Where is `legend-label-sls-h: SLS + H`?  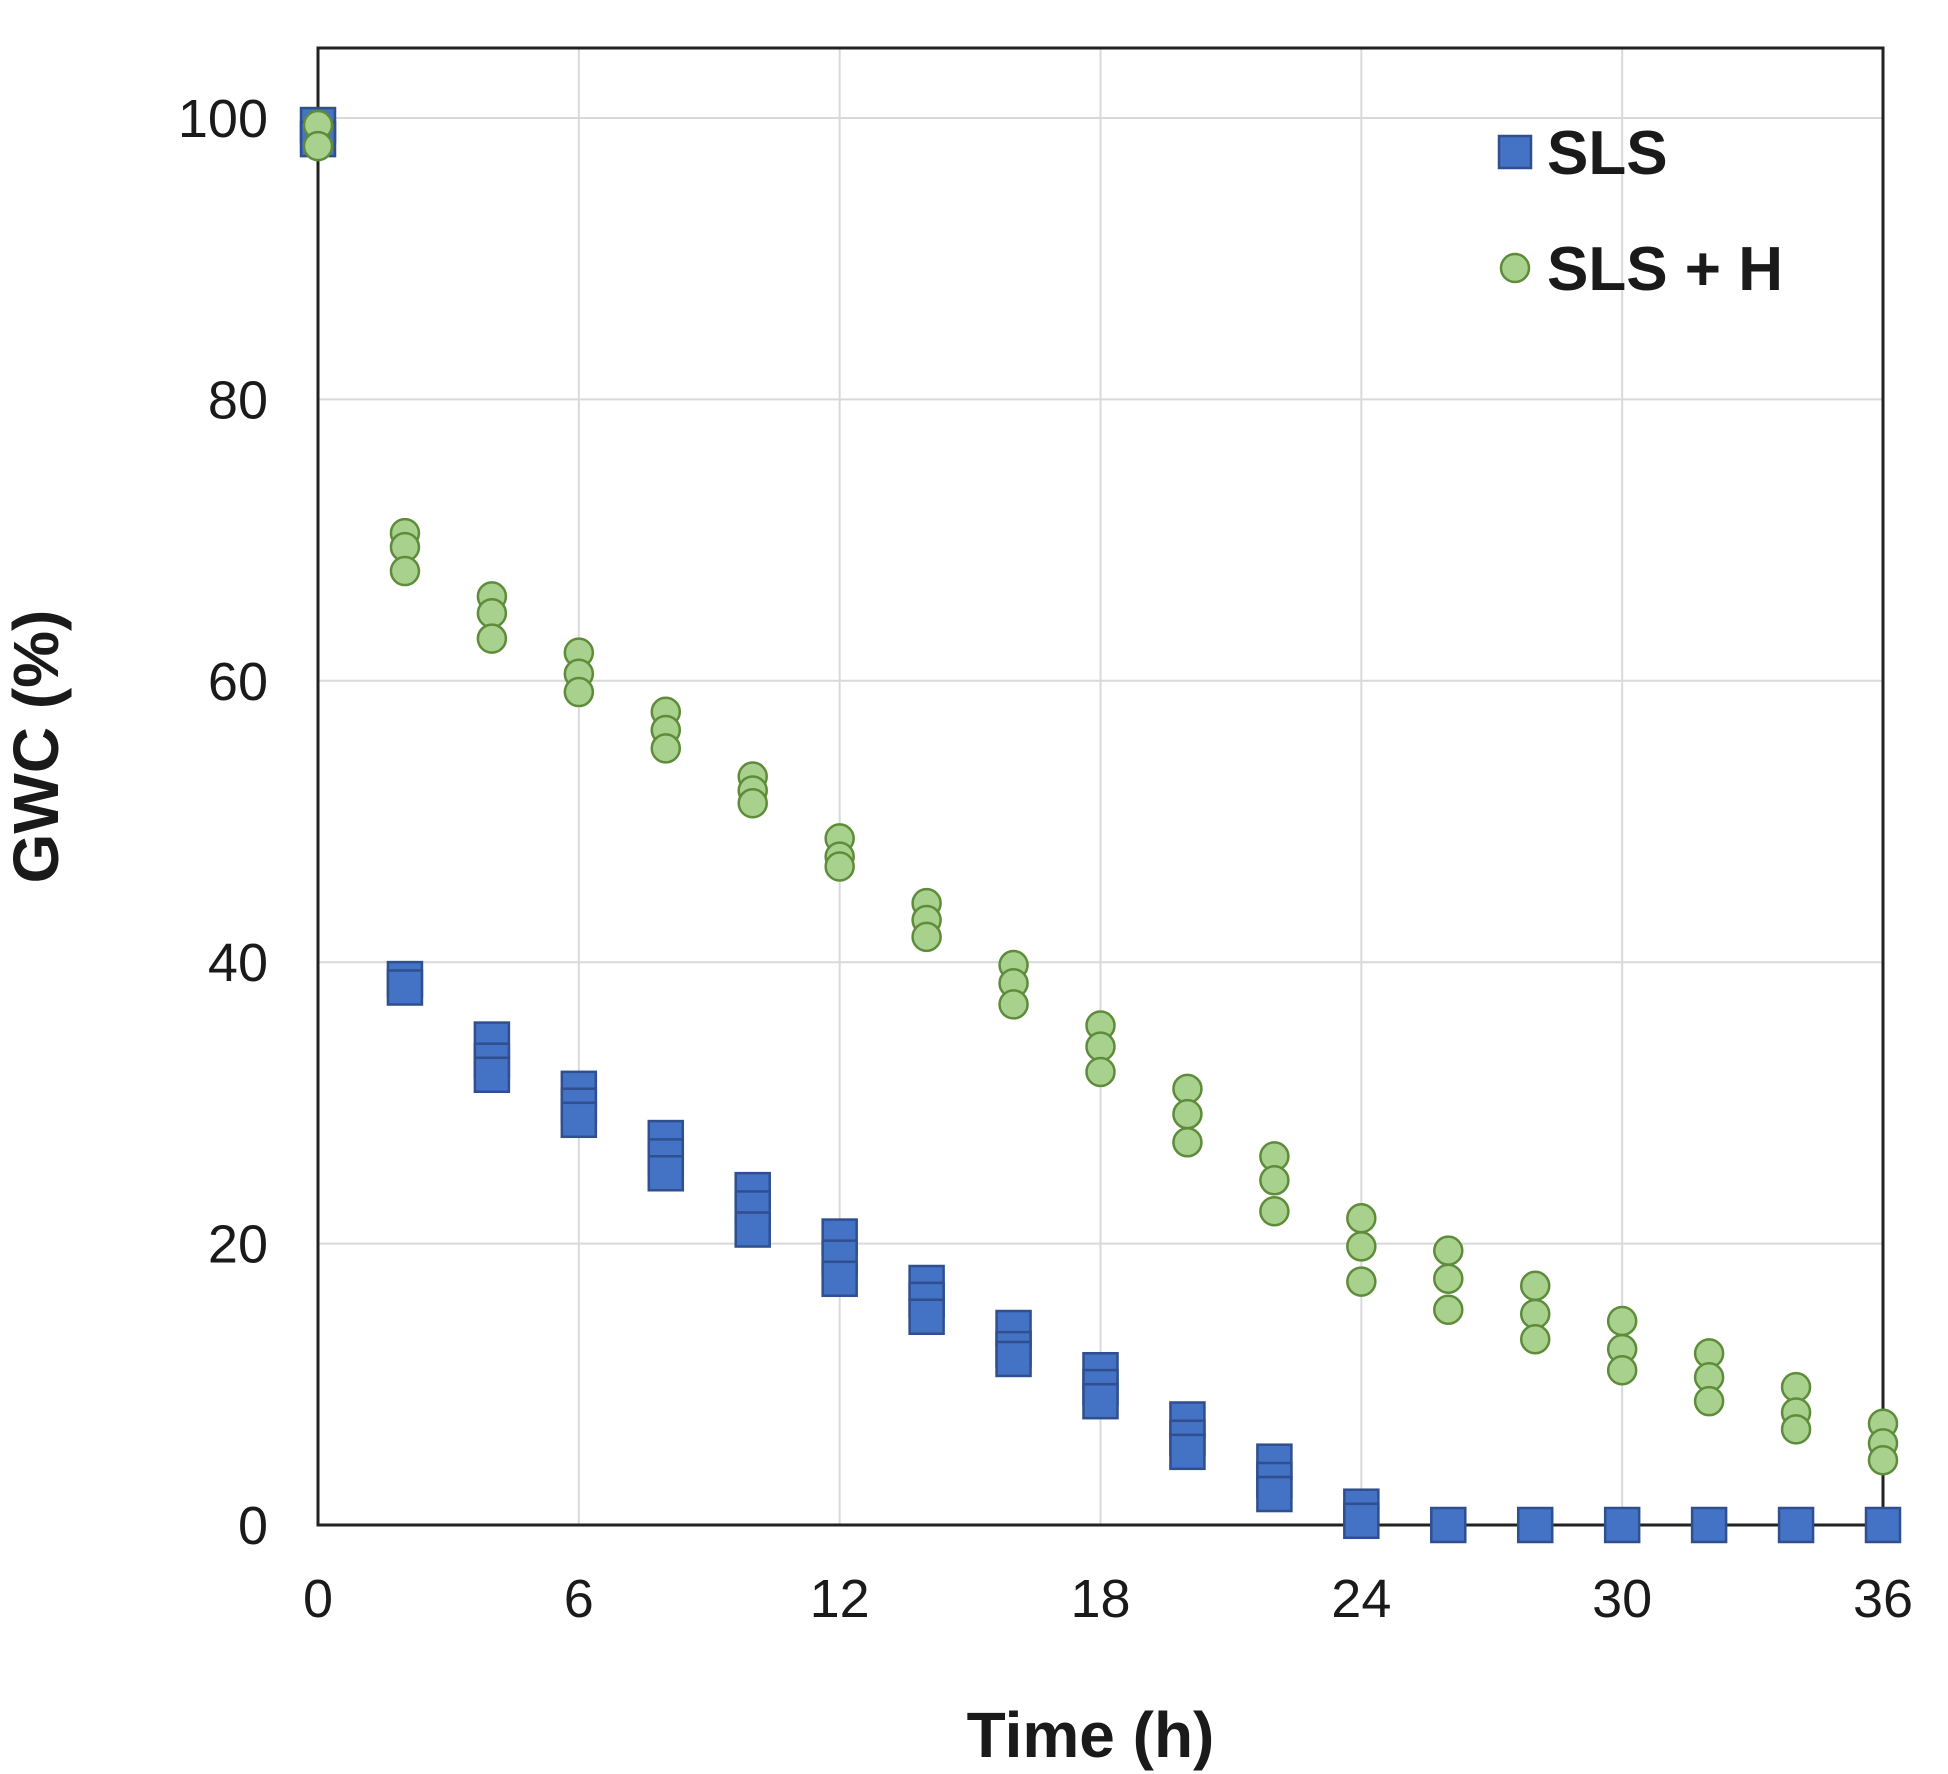 legend-label-sls-h: SLS + H is located at coordinates (1665, 269).